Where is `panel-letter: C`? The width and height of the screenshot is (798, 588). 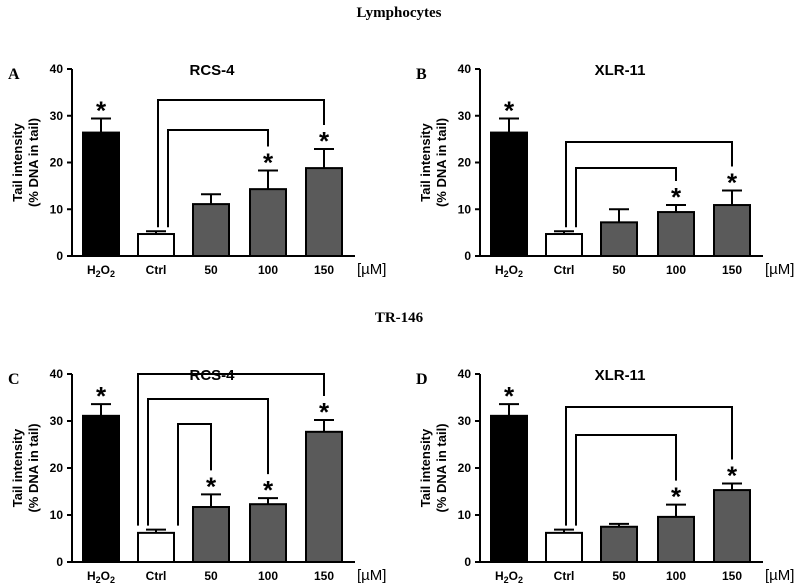
panel-letter: C is located at coordinates (14, 379).